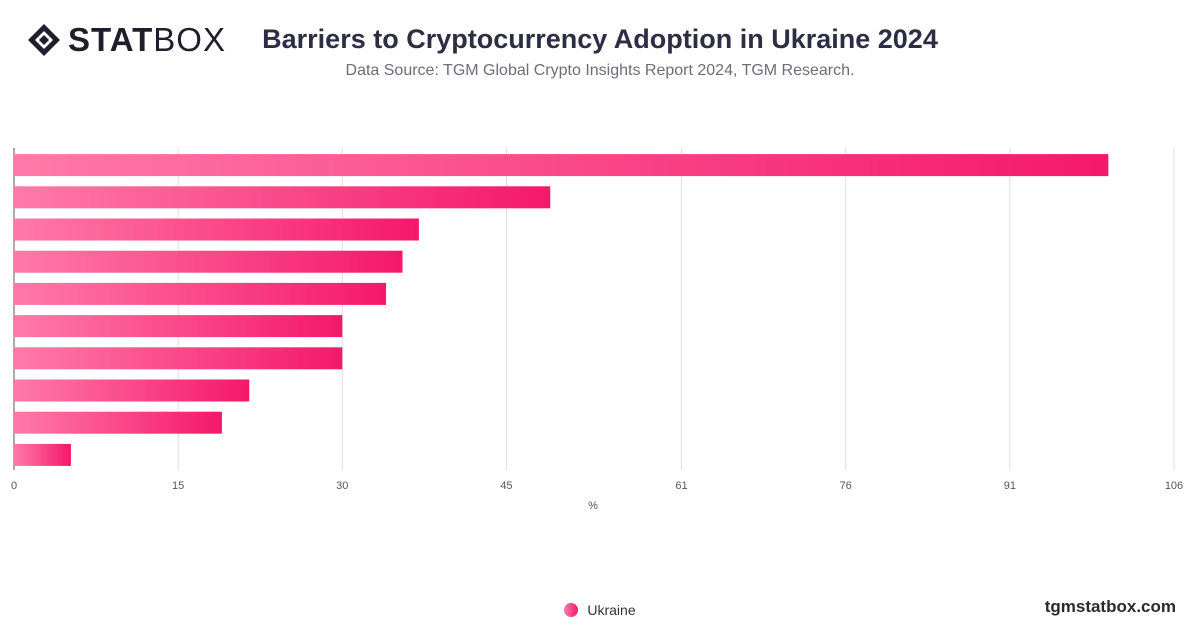 This screenshot has width=1200, height=628. I want to click on x-tick-label: 106, so click(1174, 486).